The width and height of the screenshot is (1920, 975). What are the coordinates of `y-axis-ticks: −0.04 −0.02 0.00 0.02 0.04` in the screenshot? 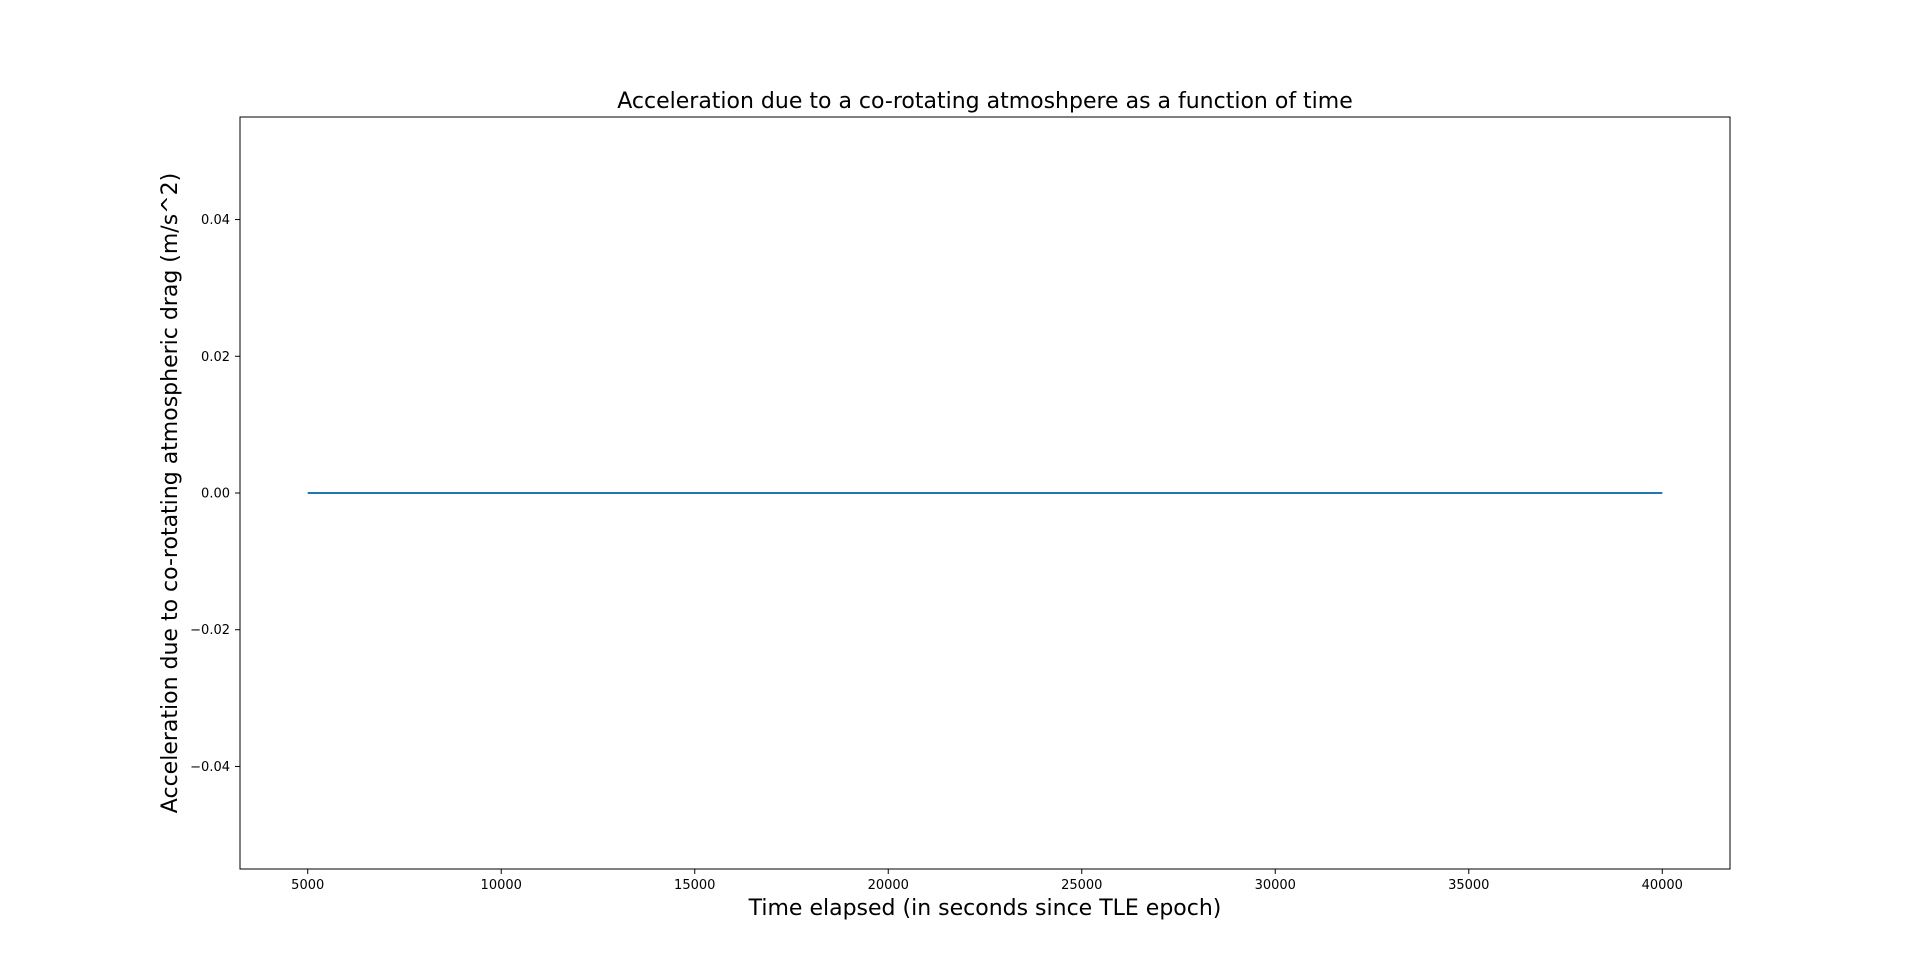 It's located at (215, 494).